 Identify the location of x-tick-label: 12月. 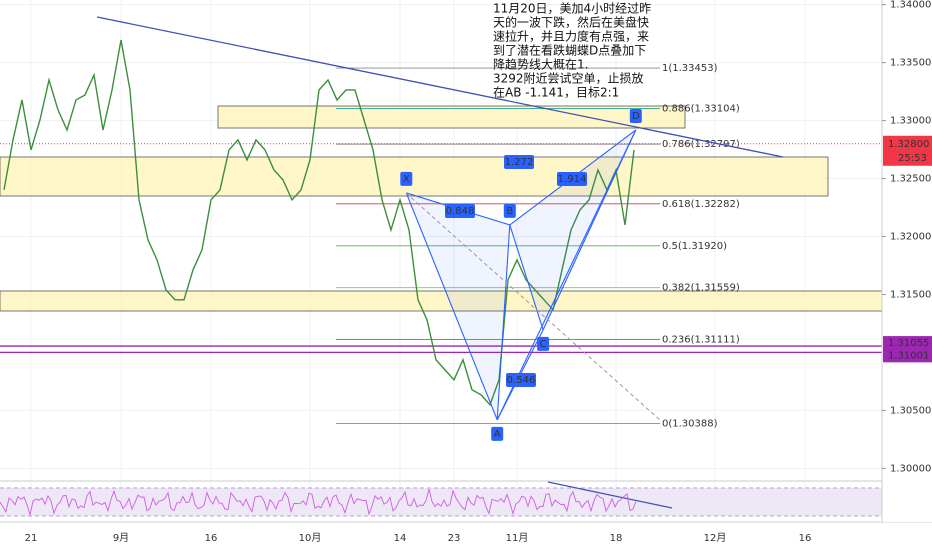
(715, 538).